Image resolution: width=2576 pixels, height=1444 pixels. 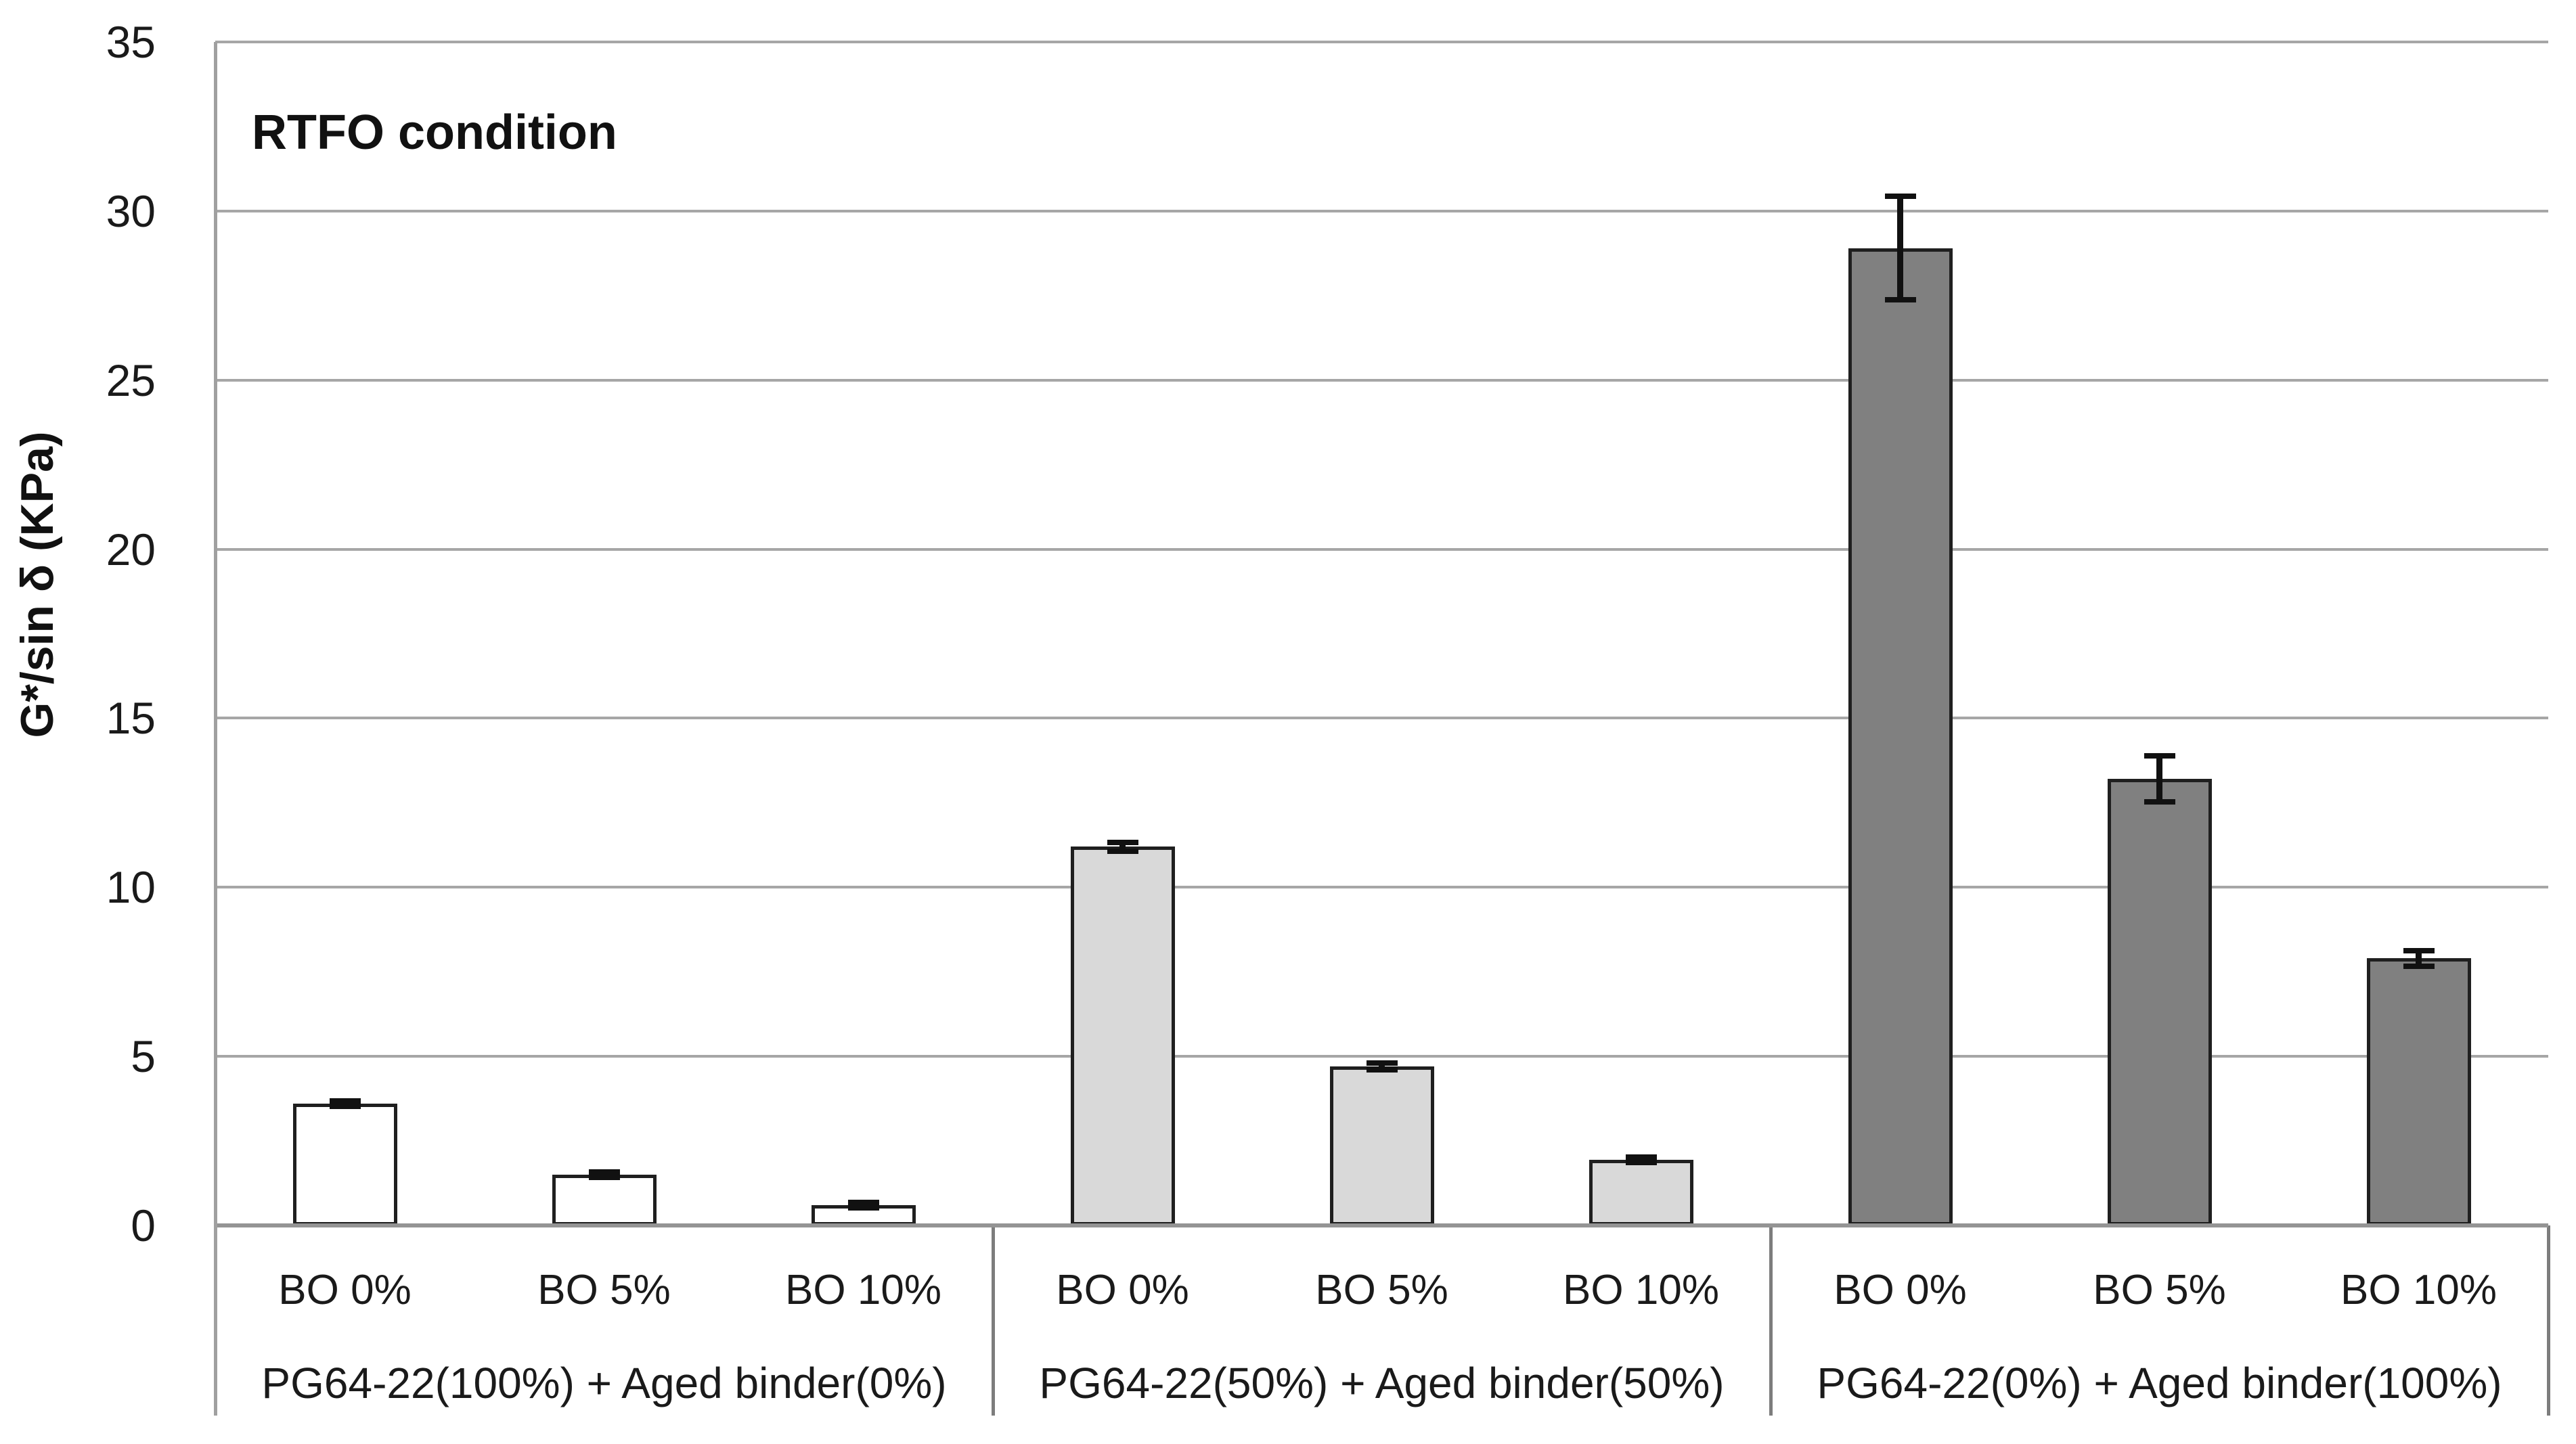 I want to click on group-label: PG64-22(100%) + Aged binder(0%), so click(x=604, y=1383).